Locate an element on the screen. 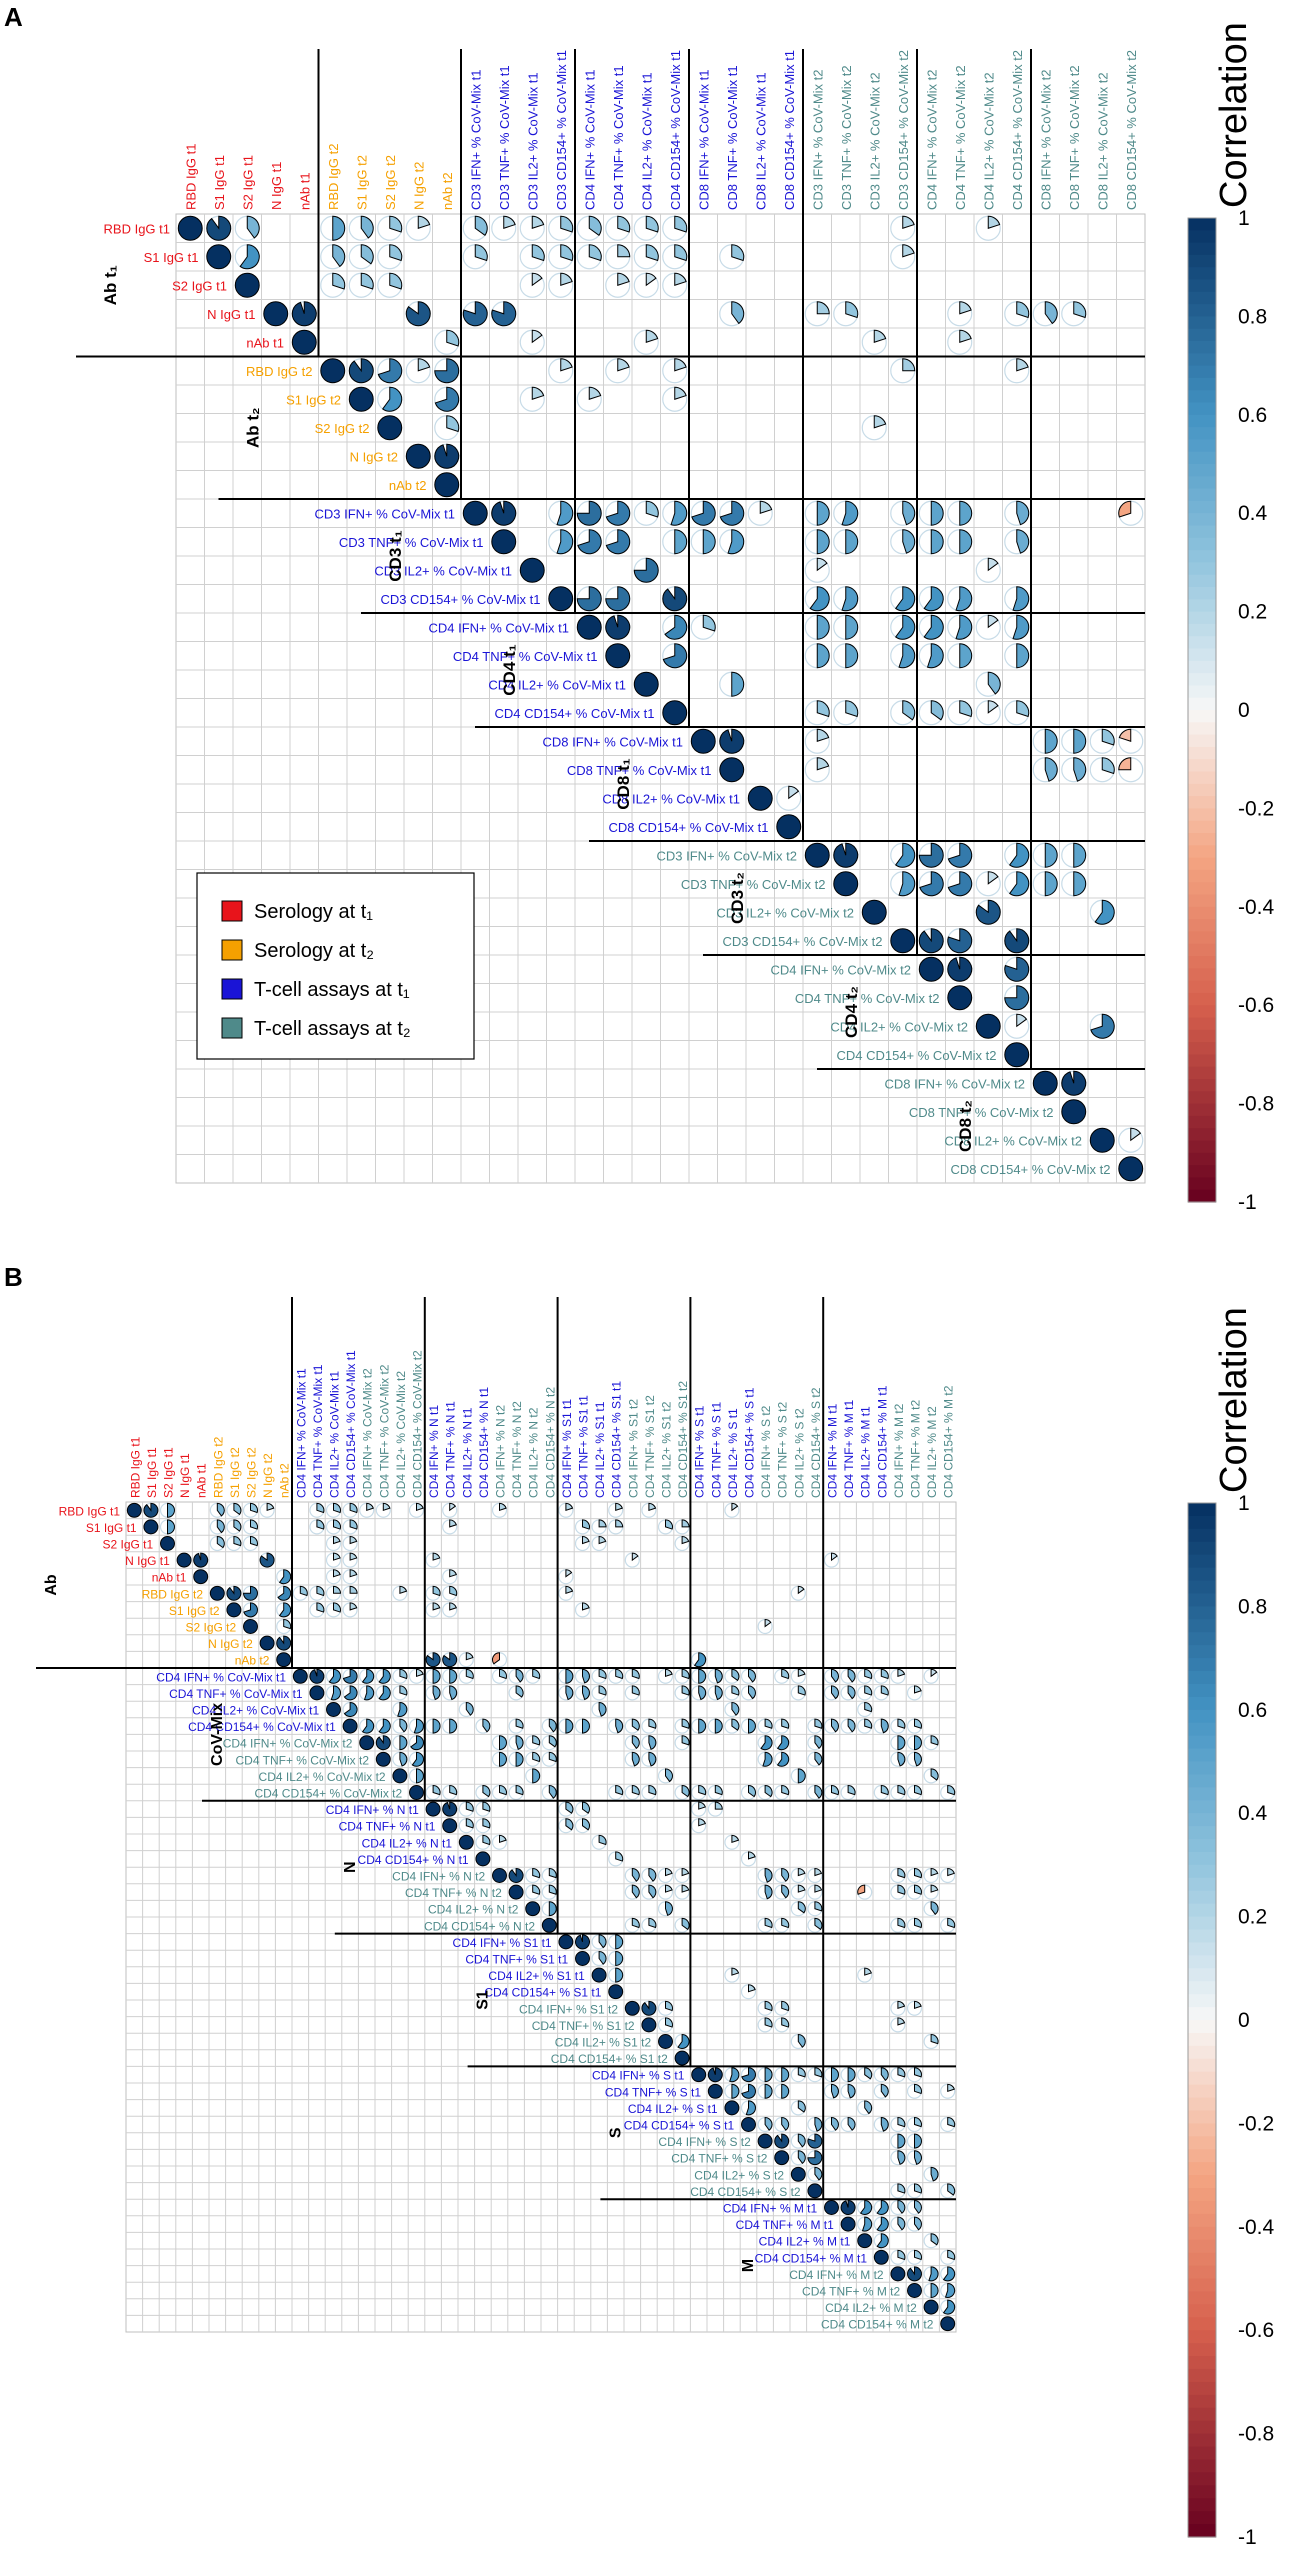  column-label: CD8 CD154+ % CoV-Mix t2 is located at coordinates (1131, 130).